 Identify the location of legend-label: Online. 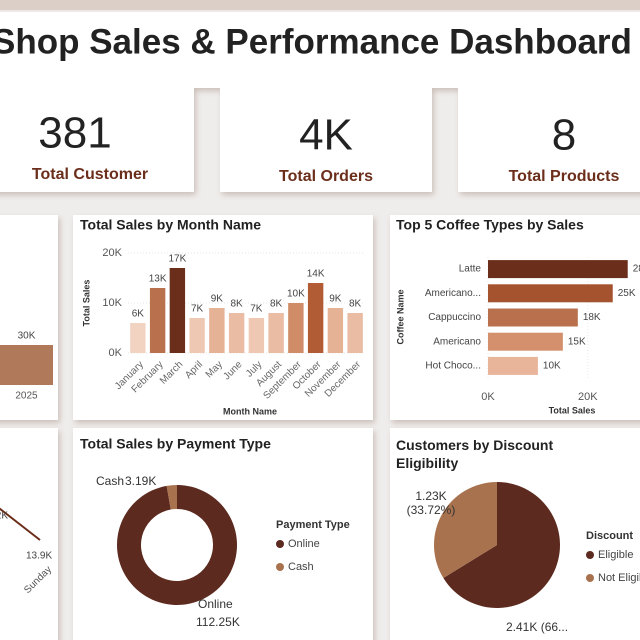
(304, 544).